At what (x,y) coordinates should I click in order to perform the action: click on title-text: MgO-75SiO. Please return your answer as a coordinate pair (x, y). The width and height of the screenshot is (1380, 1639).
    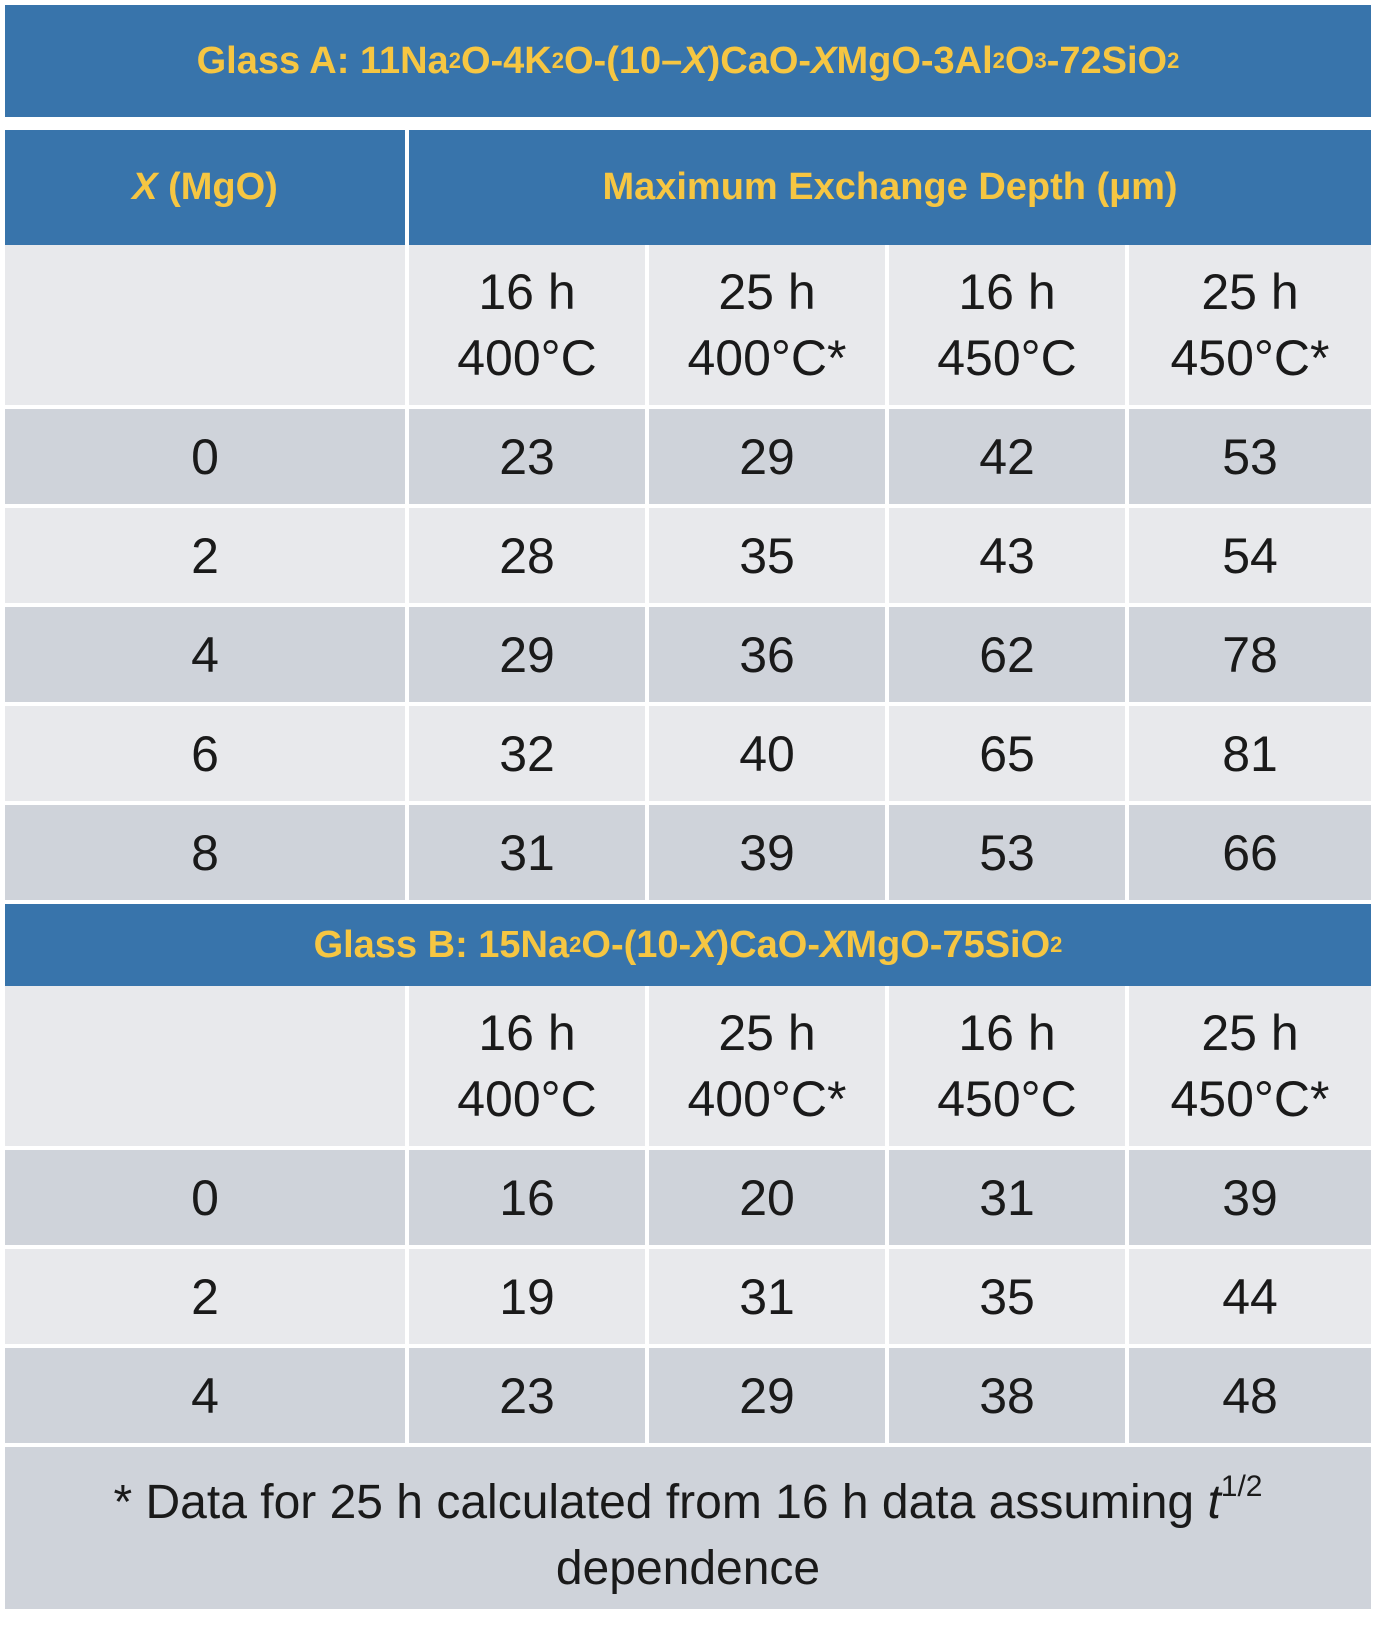
    Looking at the image, I should click on (948, 944).